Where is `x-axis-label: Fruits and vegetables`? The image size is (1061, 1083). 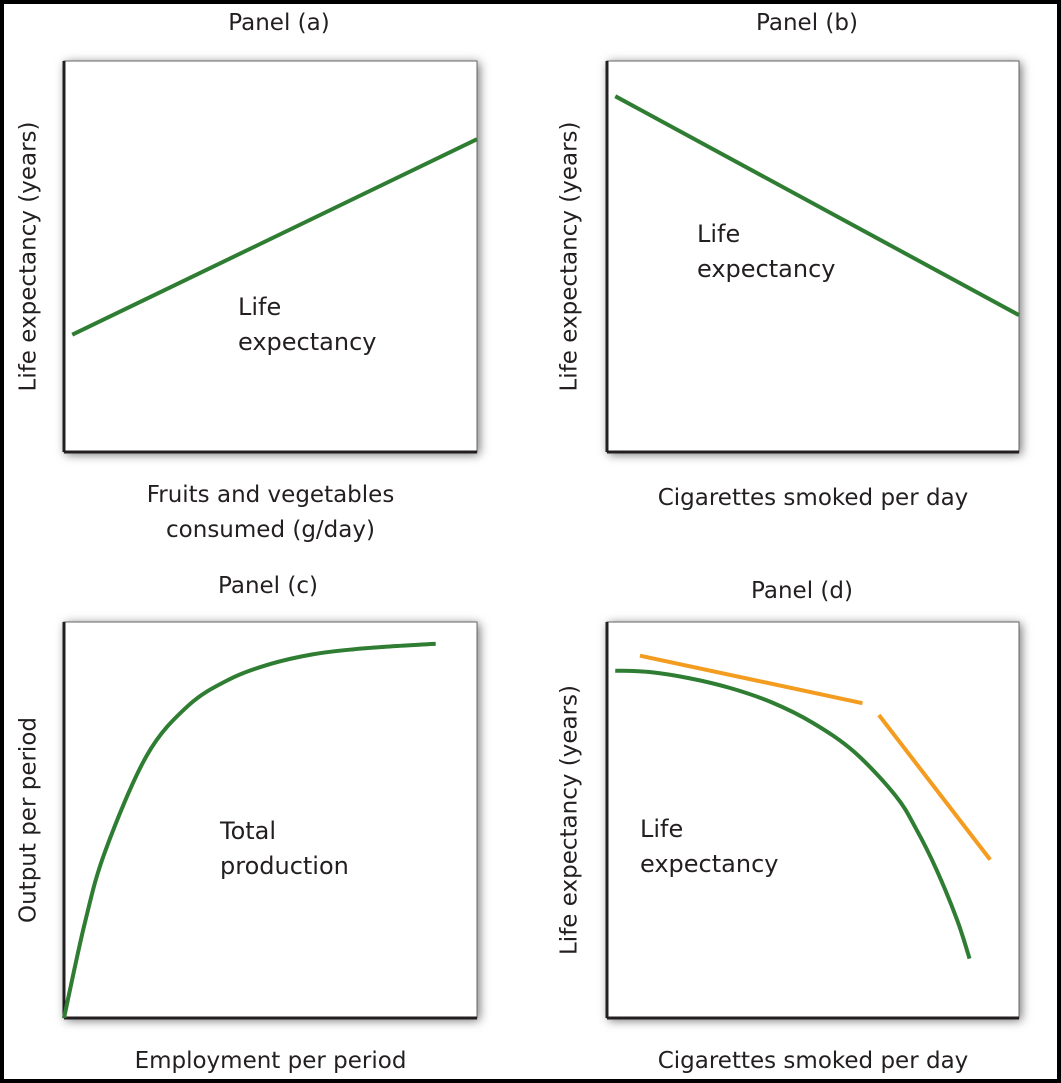 x-axis-label: Fruits and vegetables is located at coordinates (271, 495).